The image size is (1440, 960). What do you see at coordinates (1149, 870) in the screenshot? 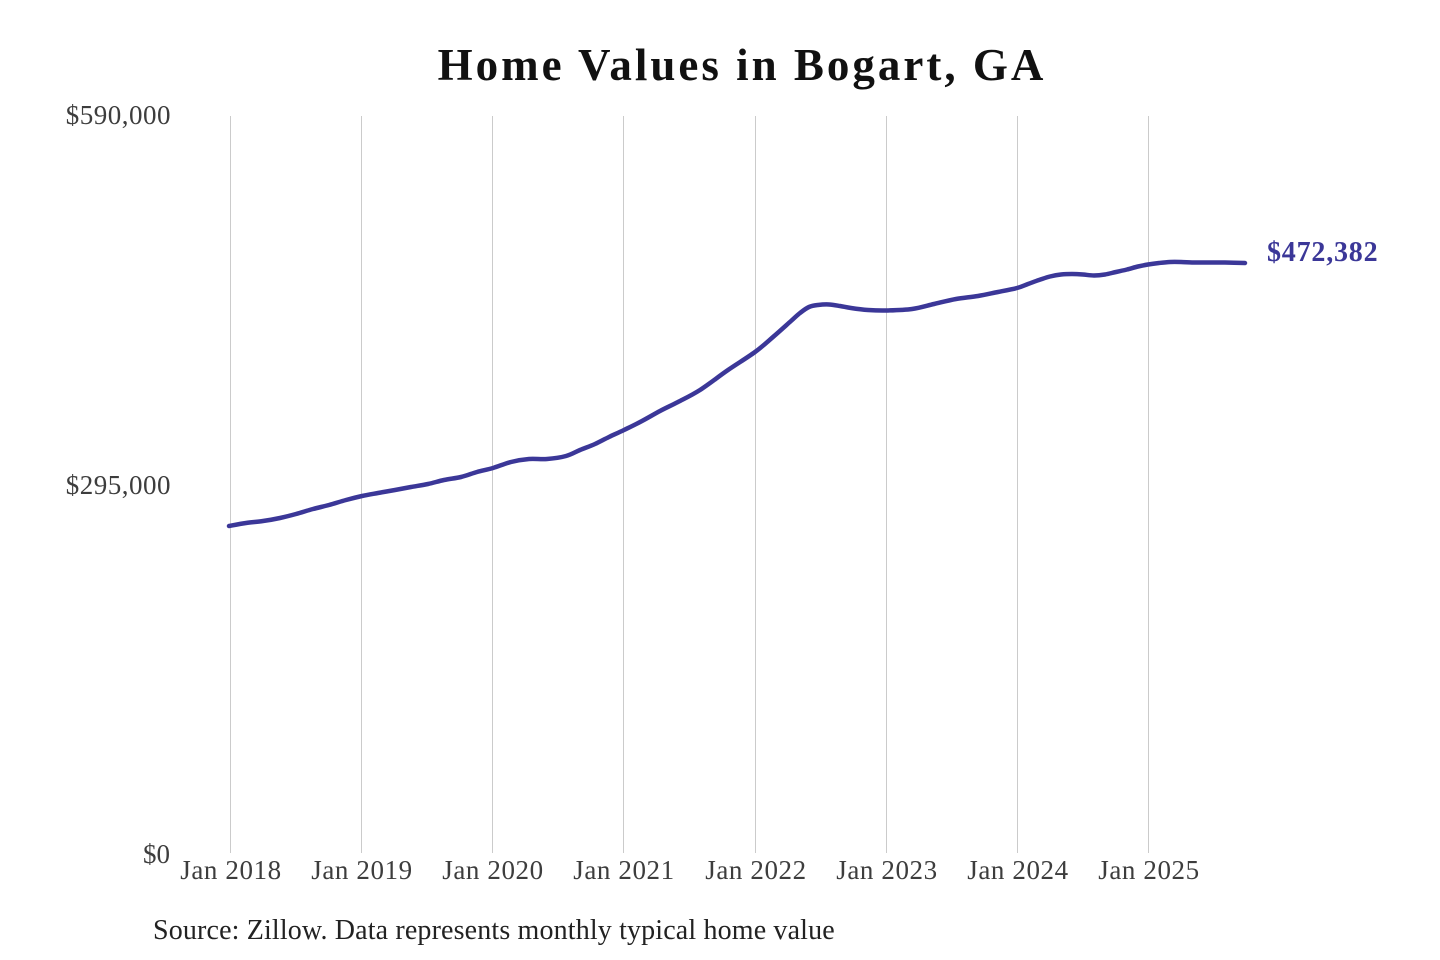
I see `svg-text: Jan 2025` at bounding box center [1149, 870].